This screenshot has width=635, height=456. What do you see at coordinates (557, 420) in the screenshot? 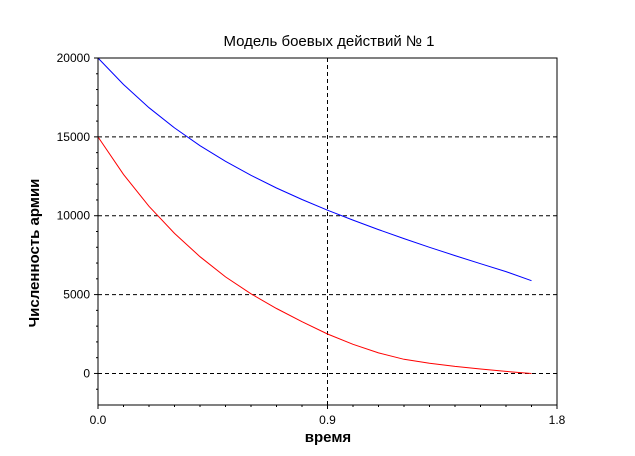
I see `x-tick-label: 1.8` at bounding box center [557, 420].